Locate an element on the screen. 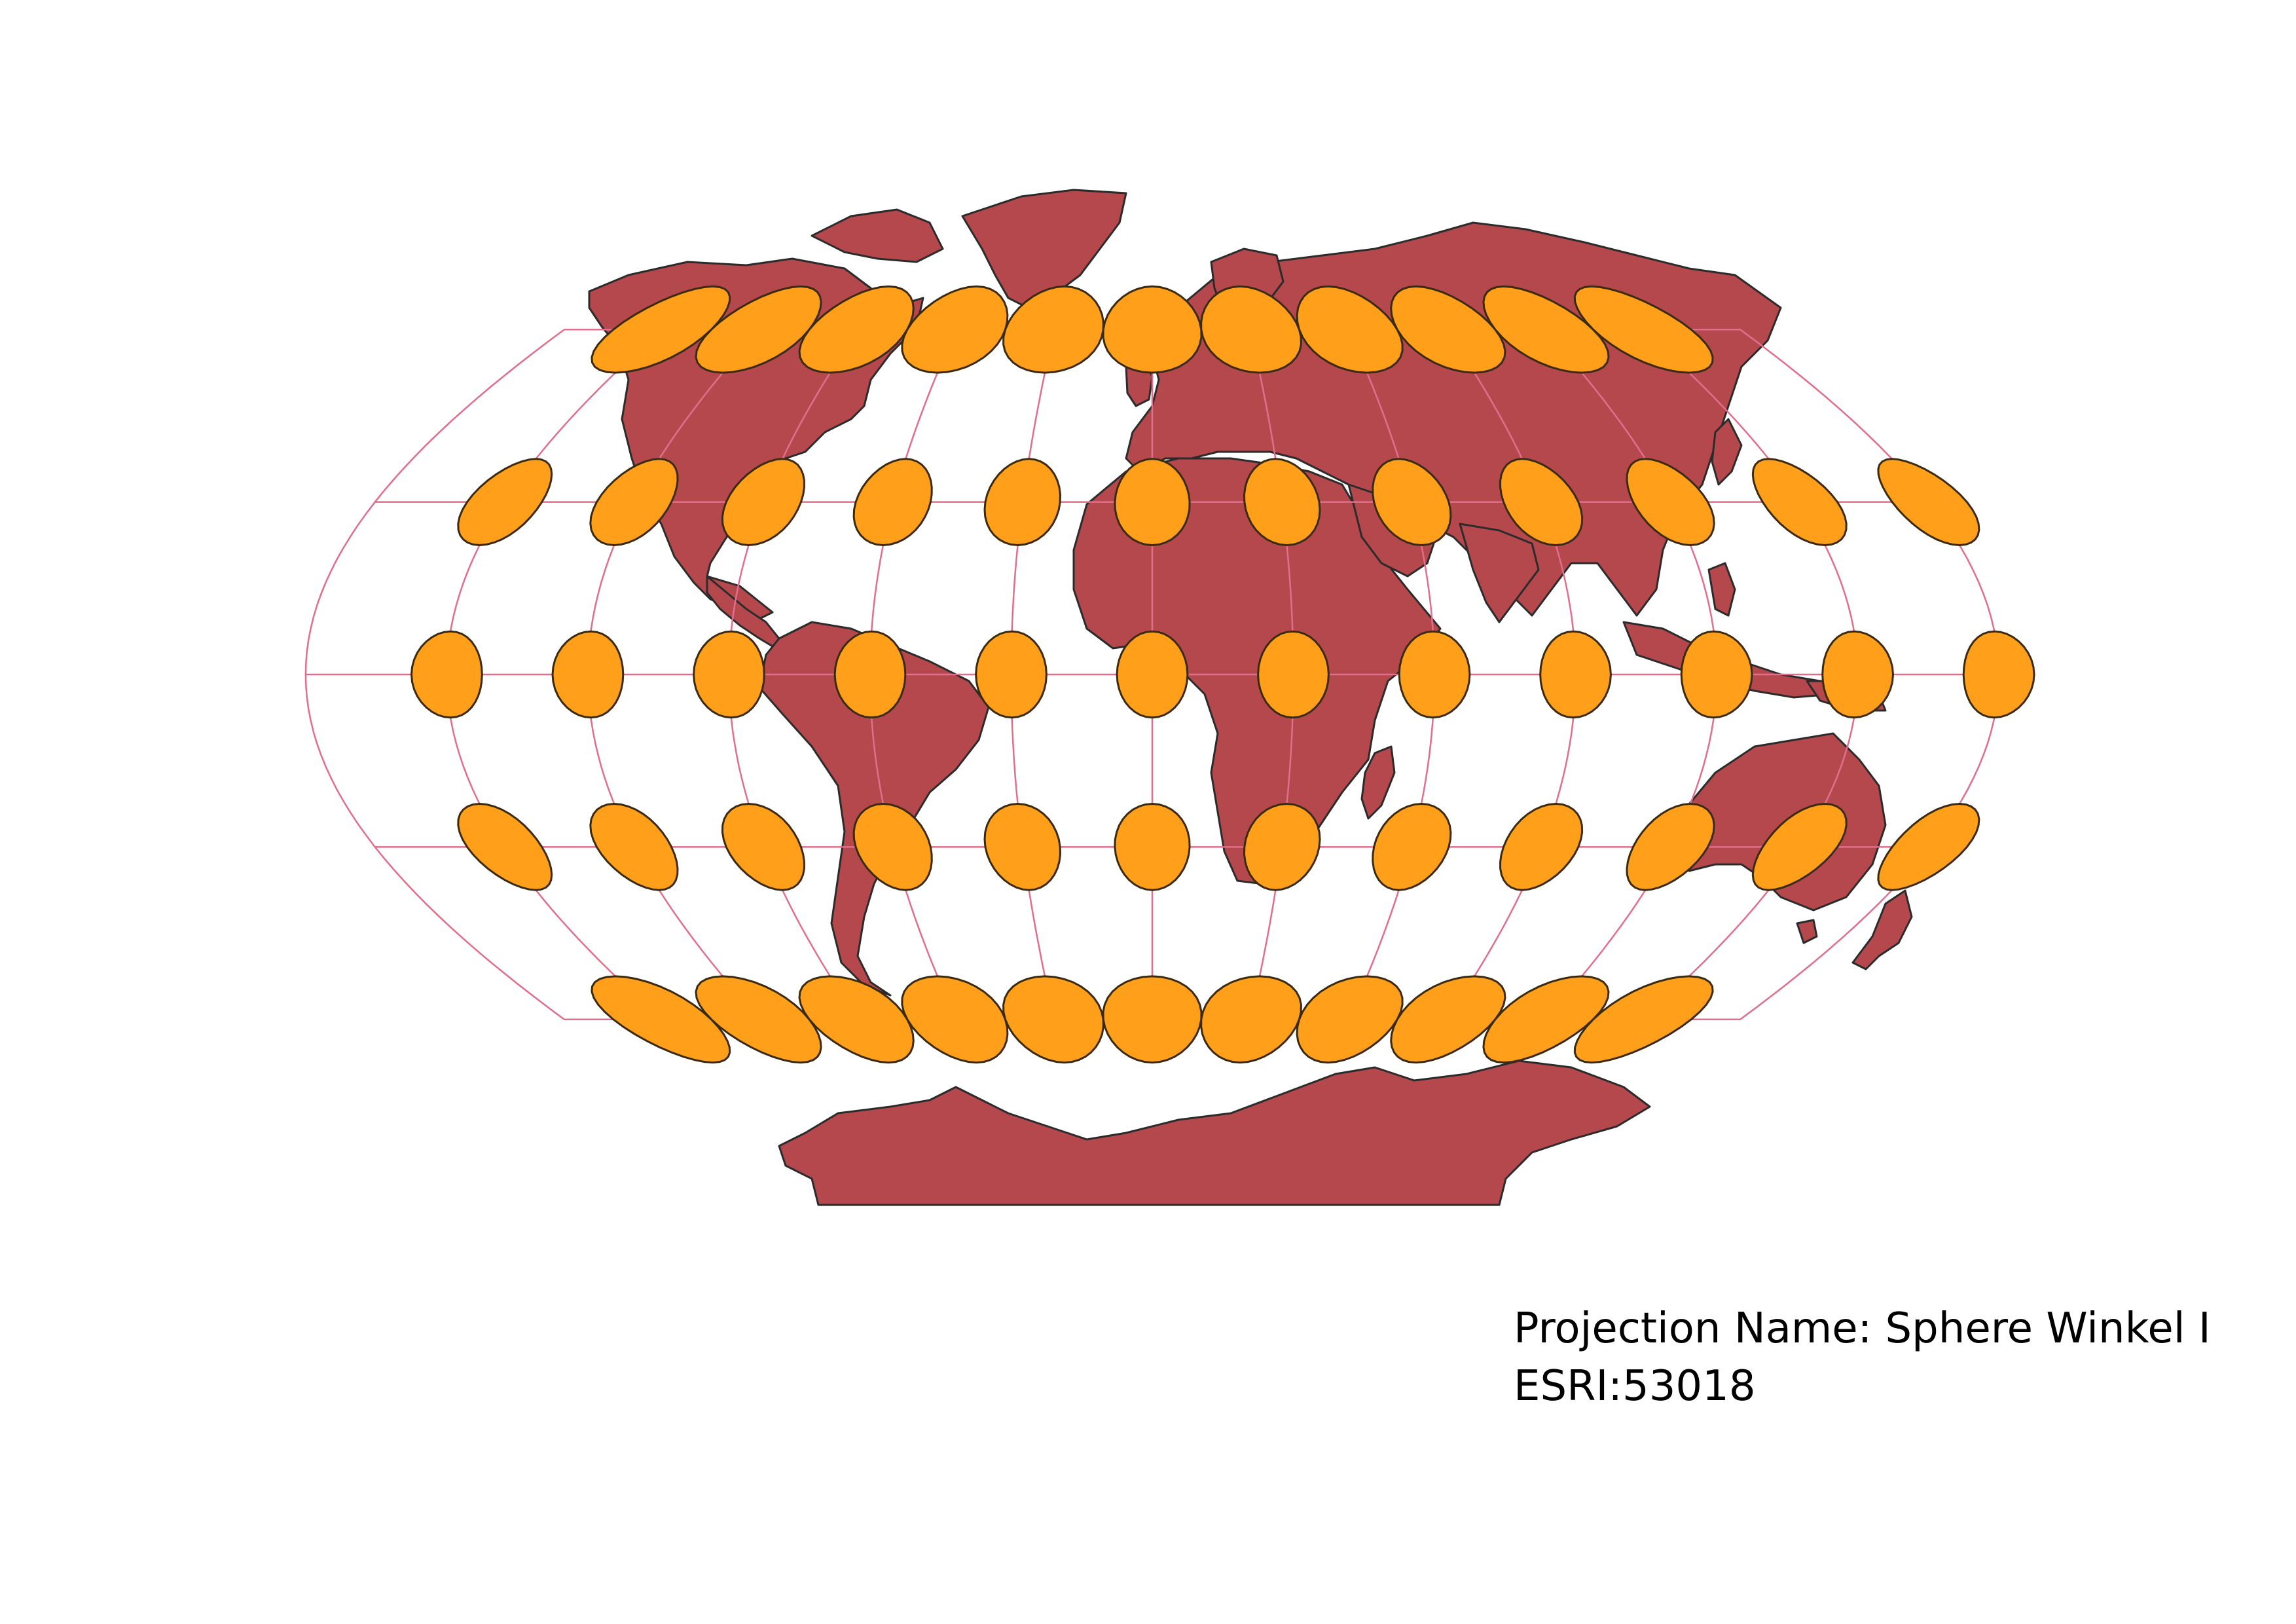  land-new-zealand is located at coordinates (1882, 929).